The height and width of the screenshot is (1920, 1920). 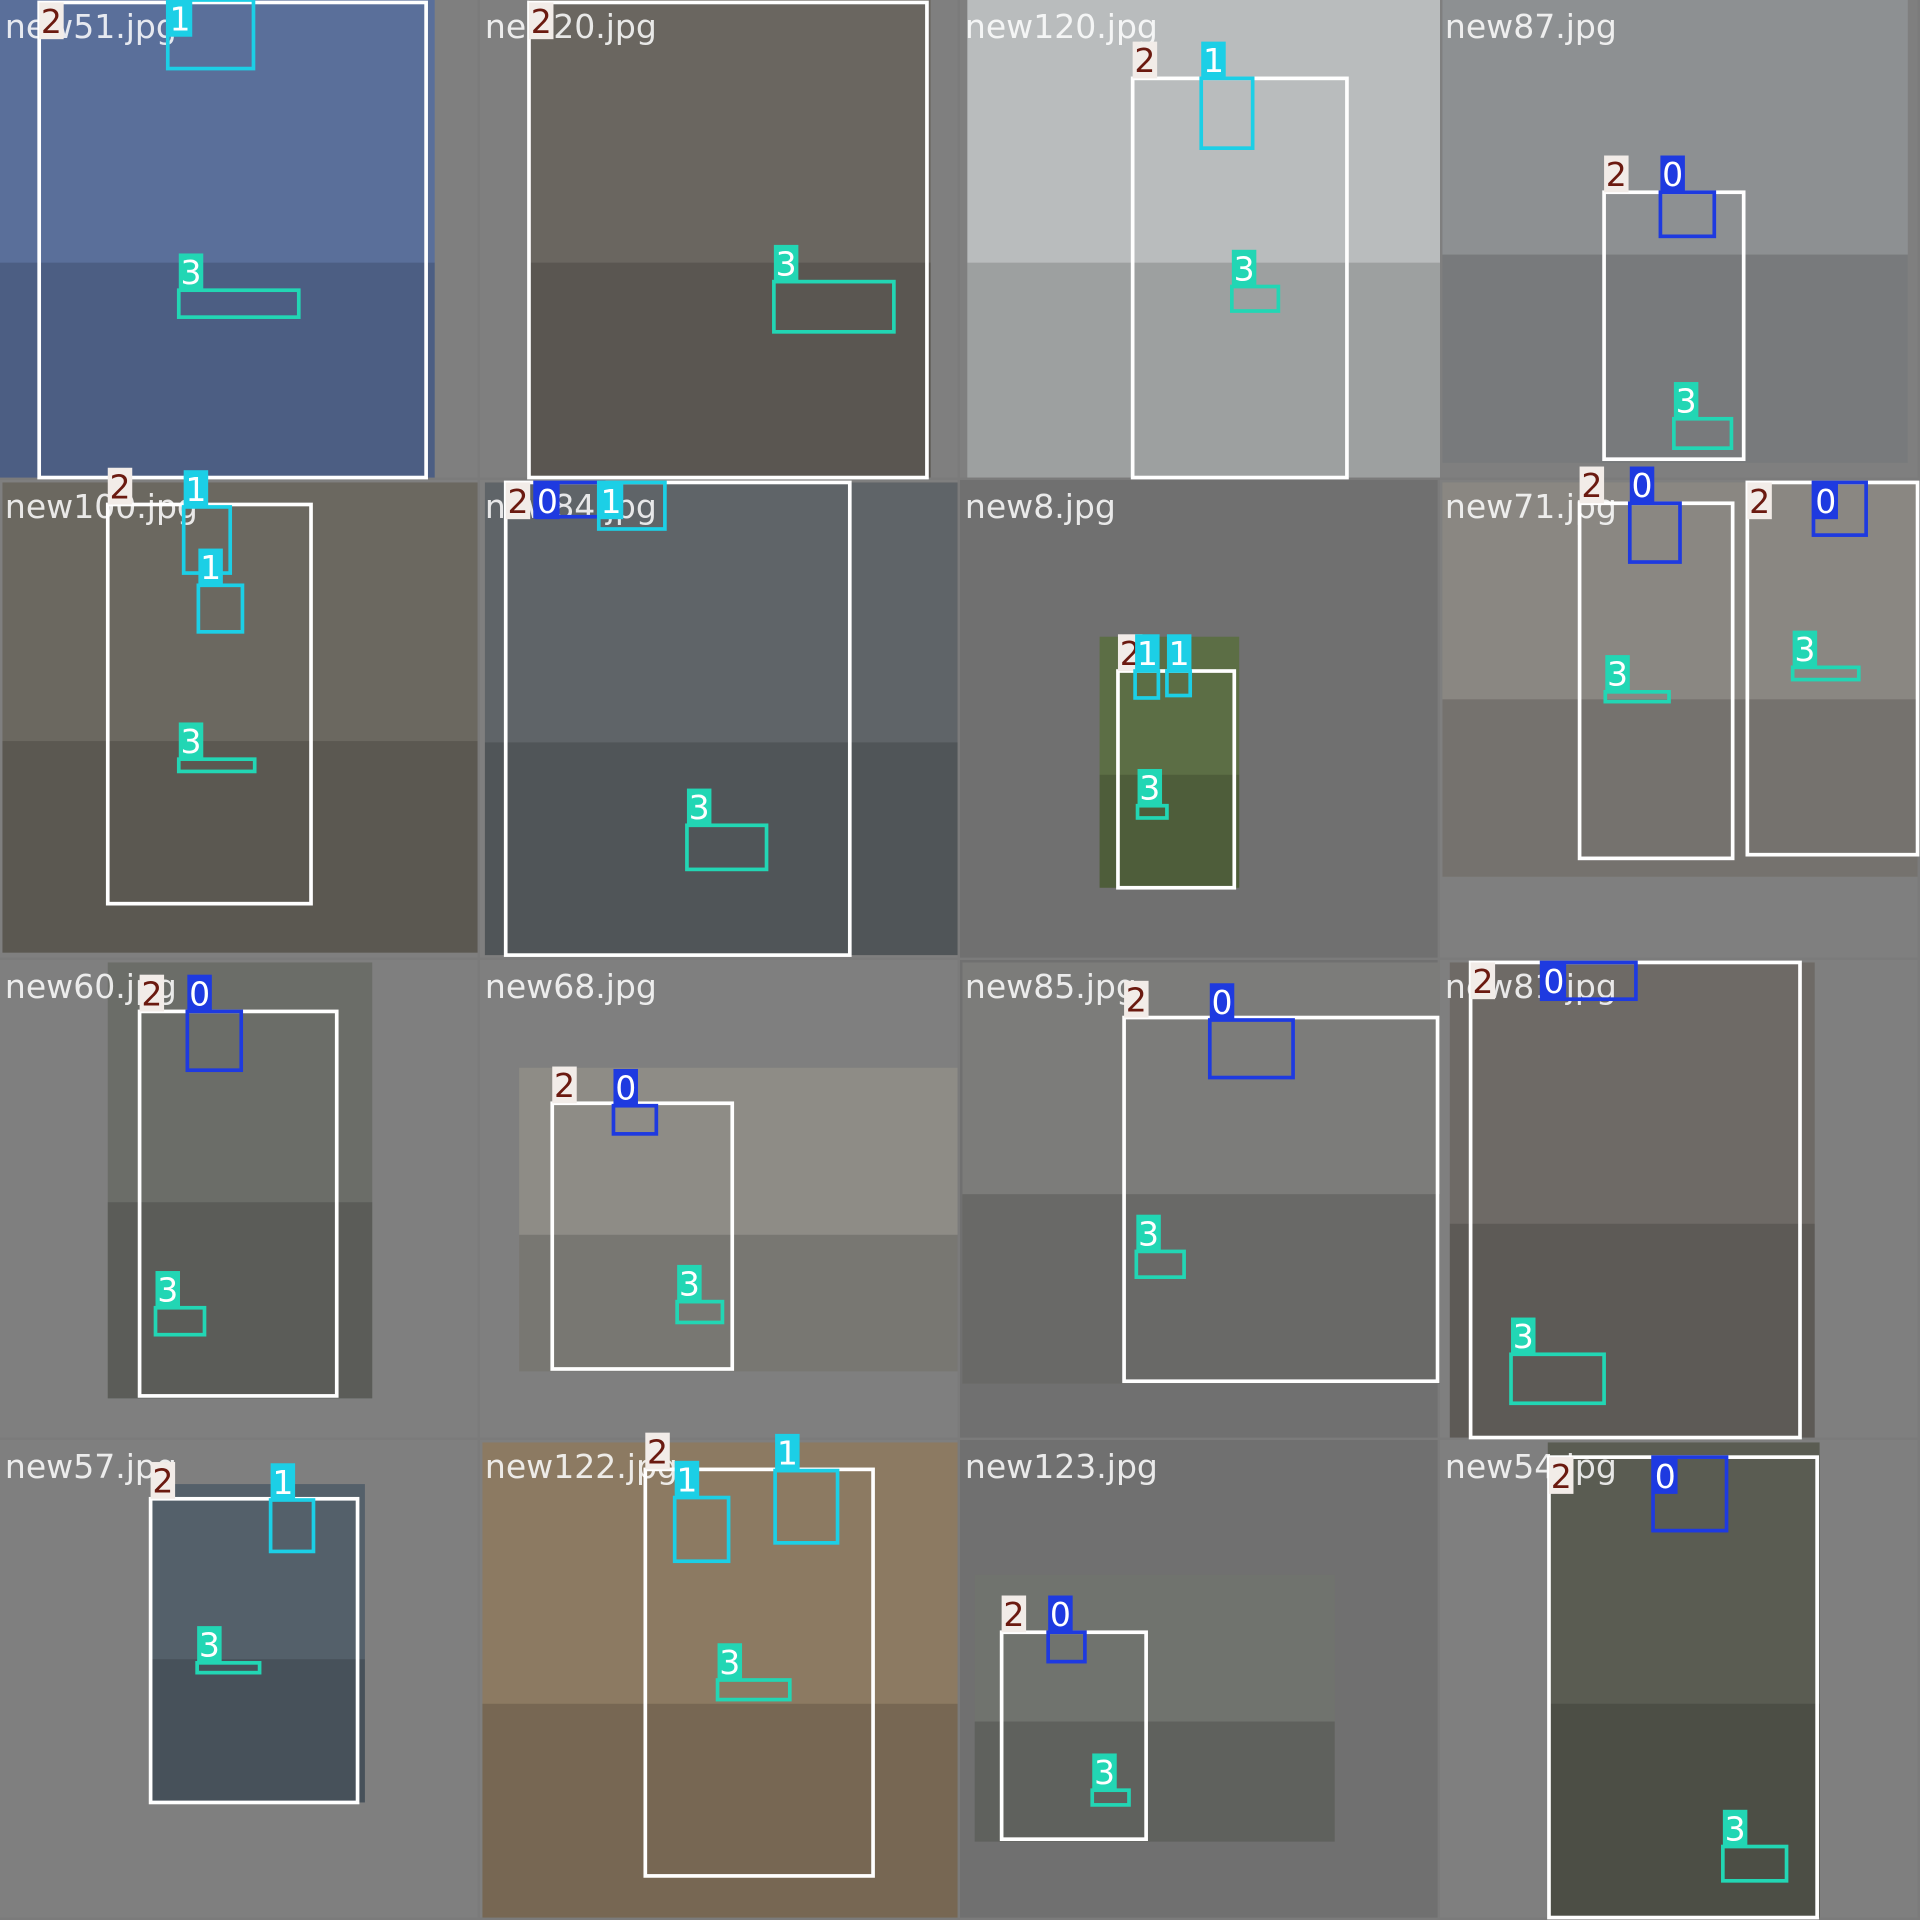 What do you see at coordinates (1061, 1466) in the screenshot?
I see `filename: new123.jpg` at bounding box center [1061, 1466].